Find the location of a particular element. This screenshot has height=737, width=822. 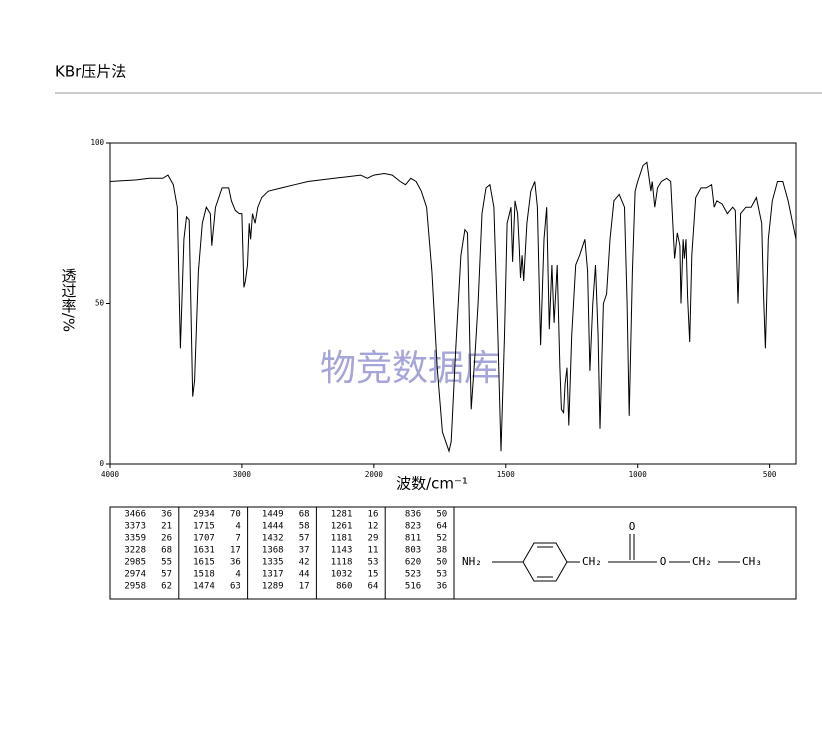

peak-wavenumber: 1631 is located at coordinates (204, 551).